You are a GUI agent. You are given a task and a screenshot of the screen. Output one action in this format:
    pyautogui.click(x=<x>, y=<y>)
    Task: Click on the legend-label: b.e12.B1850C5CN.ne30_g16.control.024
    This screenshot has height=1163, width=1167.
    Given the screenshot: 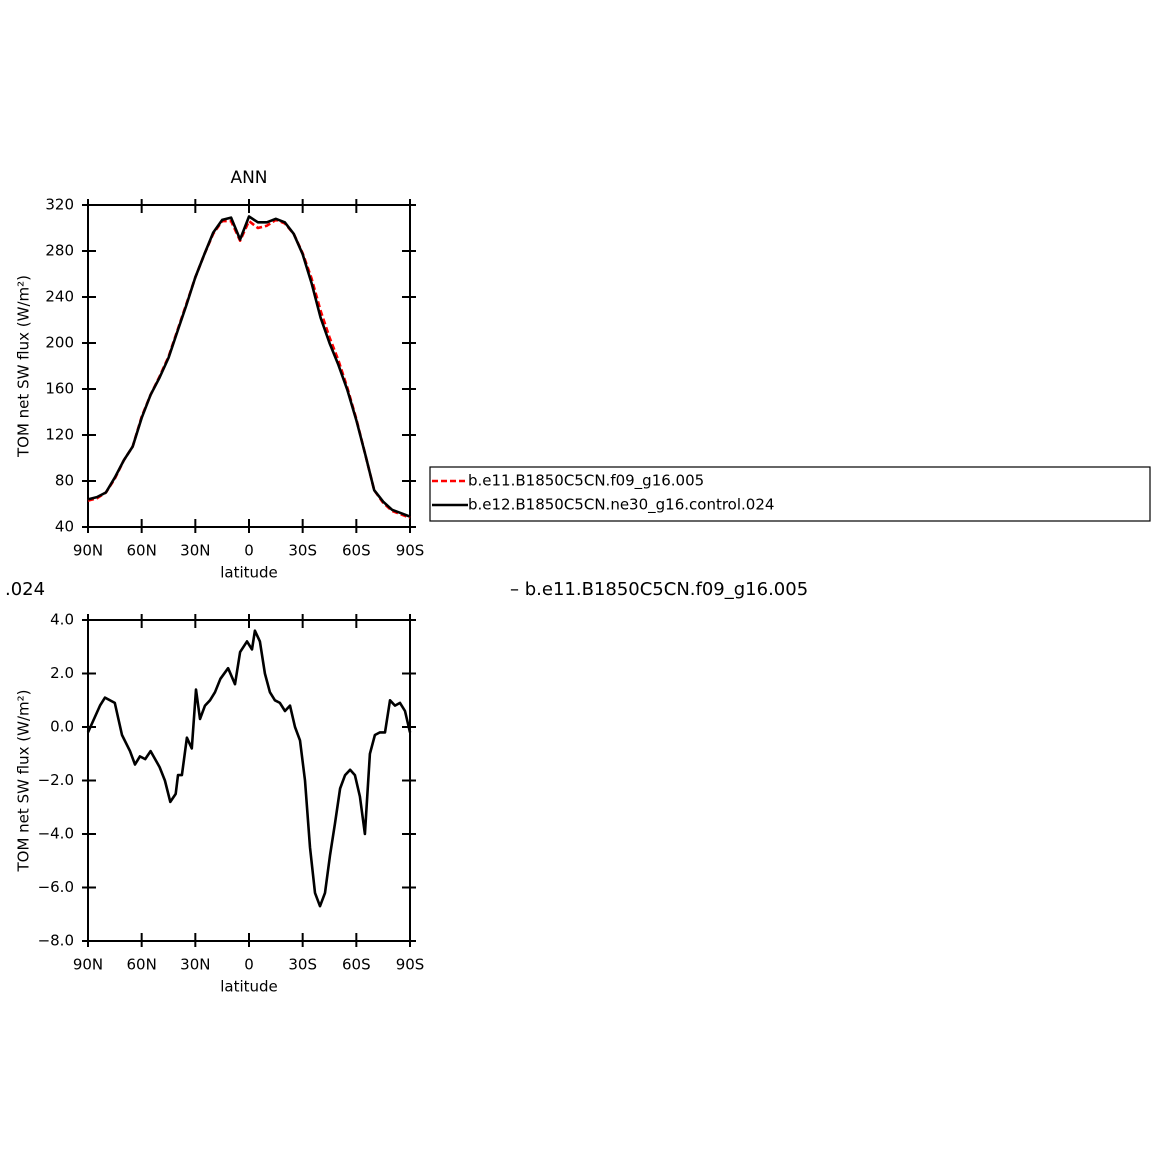 What is the action you would take?
    pyautogui.click(x=621, y=505)
    